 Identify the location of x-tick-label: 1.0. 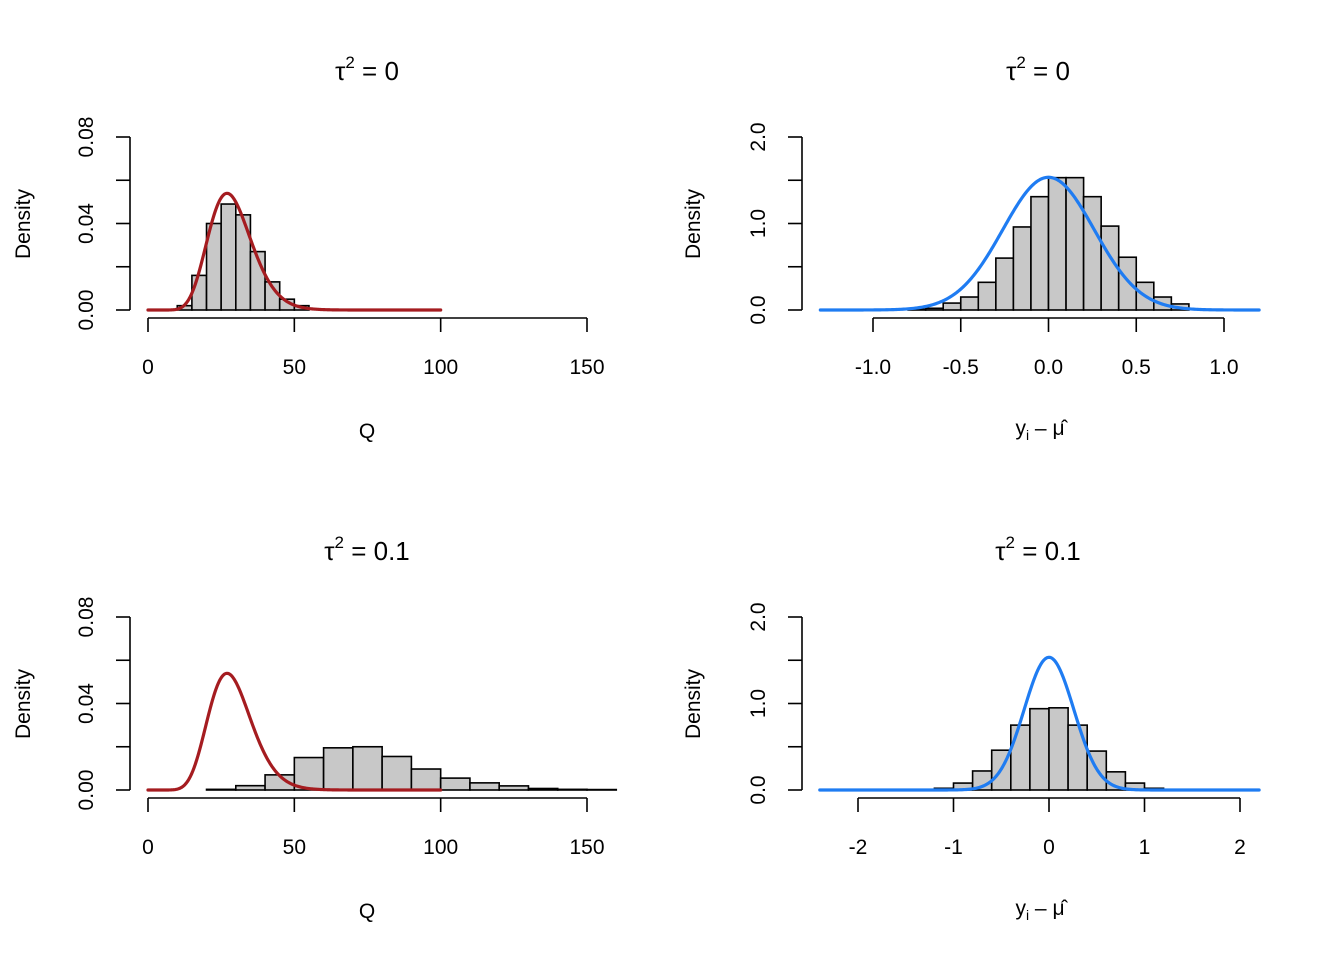
(1223, 367).